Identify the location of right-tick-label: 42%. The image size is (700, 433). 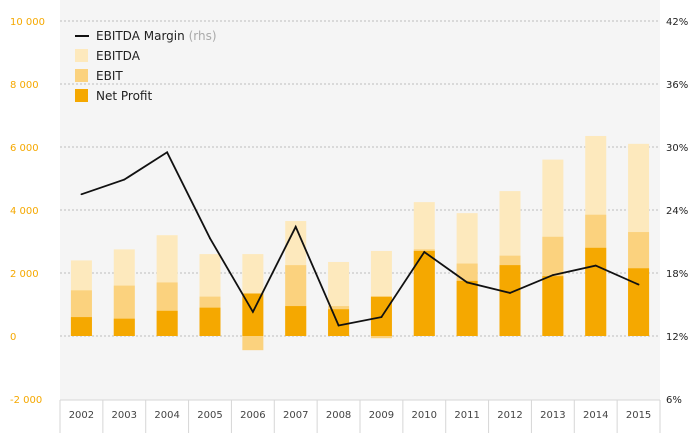
(677, 22).